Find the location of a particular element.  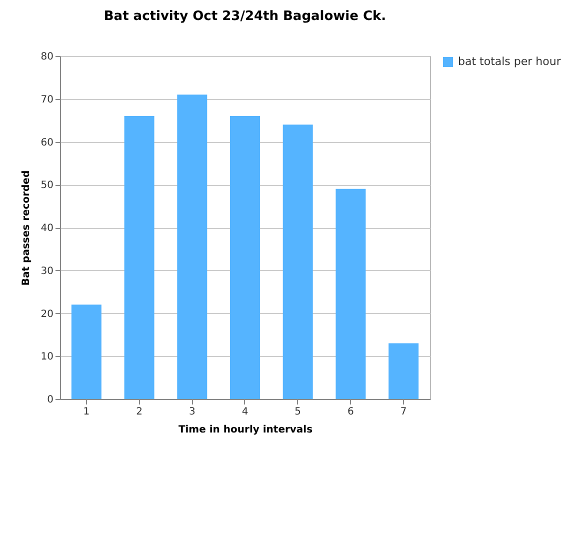

x-tick-label: 5 is located at coordinates (298, 412).